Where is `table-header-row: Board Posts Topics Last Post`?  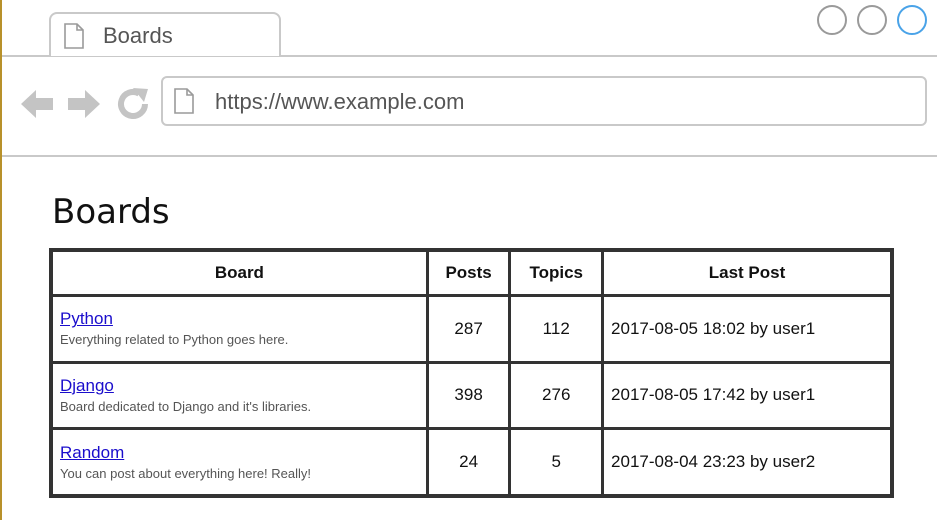 table-header-row: Board Posts Topics Last Post is located at coordinates (471, 273).